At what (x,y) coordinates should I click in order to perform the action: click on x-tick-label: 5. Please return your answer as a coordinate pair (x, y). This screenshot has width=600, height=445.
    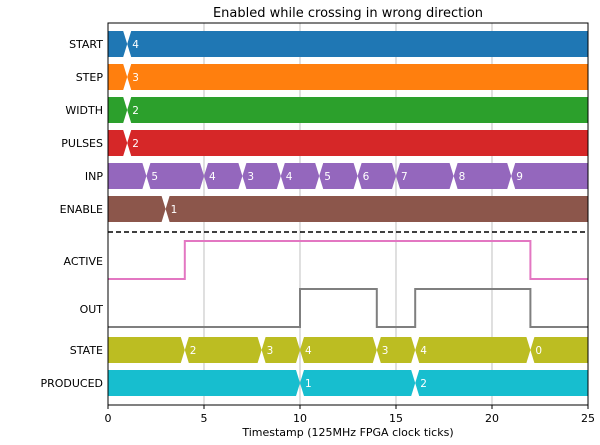
    Looking at the image, I should click on (204, 418).